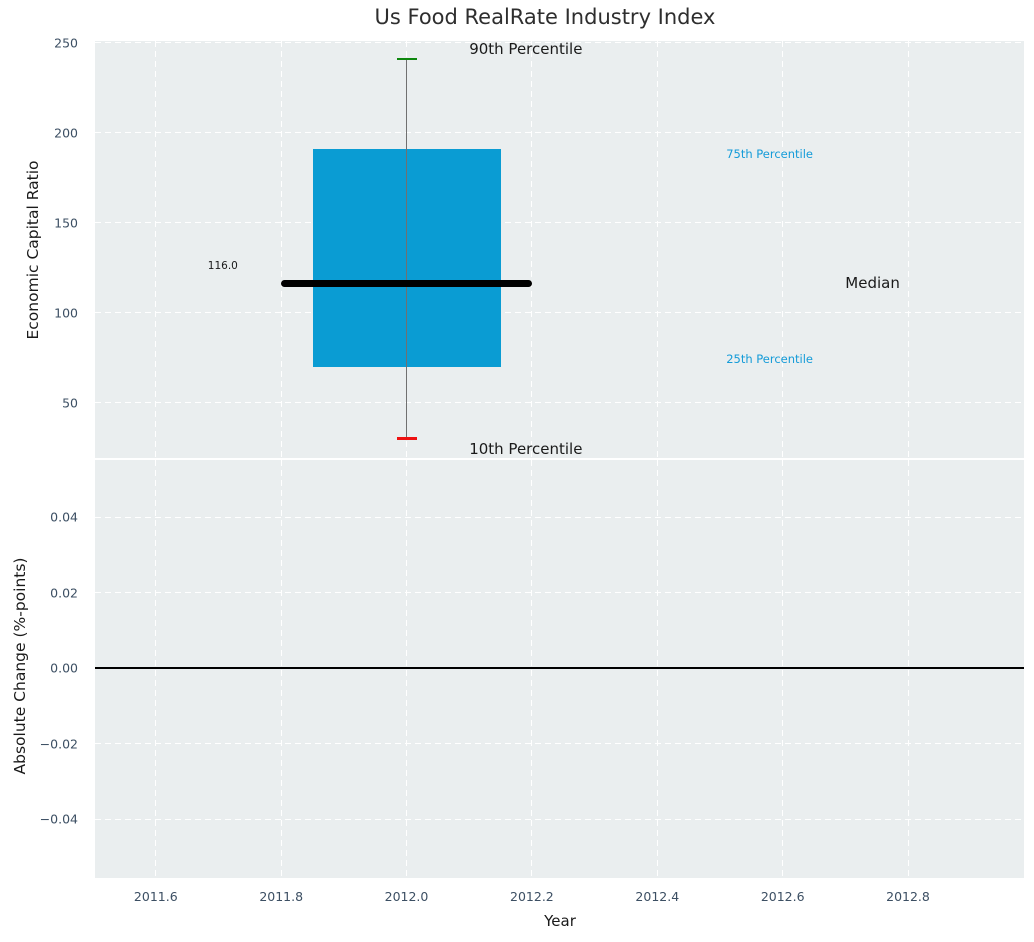  What do you see at coordinates (908, 896) in the screenshot?
I see `x-tick-label: 2012.8` at bounding box center [908, 896].